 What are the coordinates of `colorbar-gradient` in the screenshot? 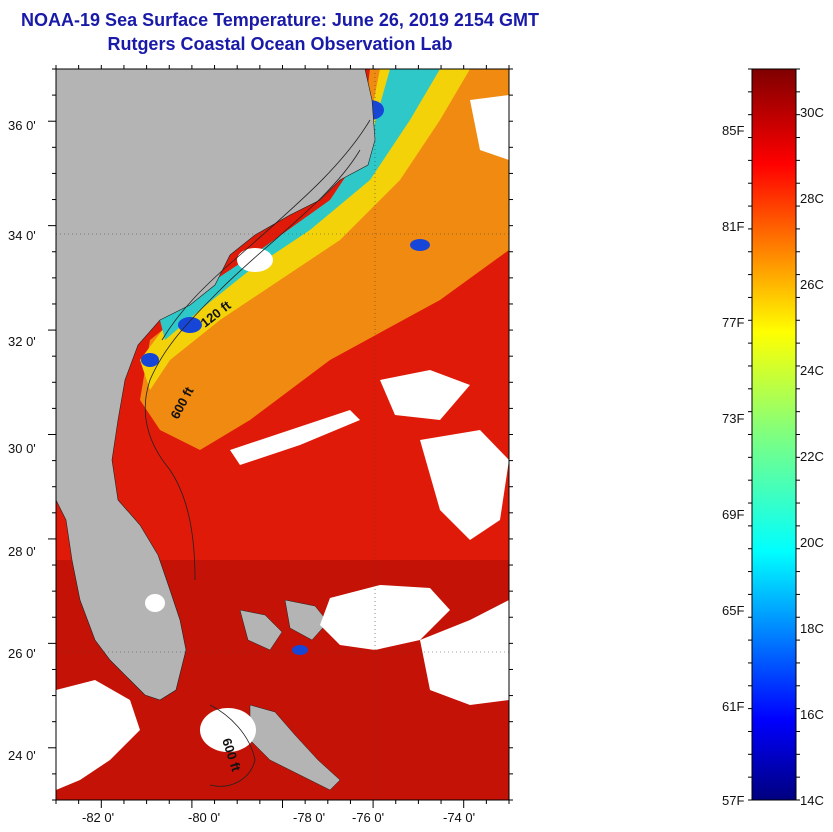 It's located at (774, 434).